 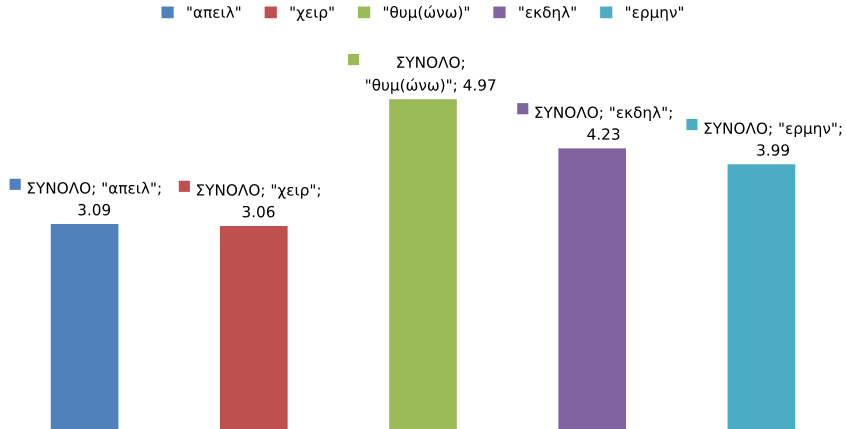 What do you see at coordinates (426, 13) in the screenshot?
I see `legend-label: "θυμ(ώνω)"` at bounding box center [426, 13].